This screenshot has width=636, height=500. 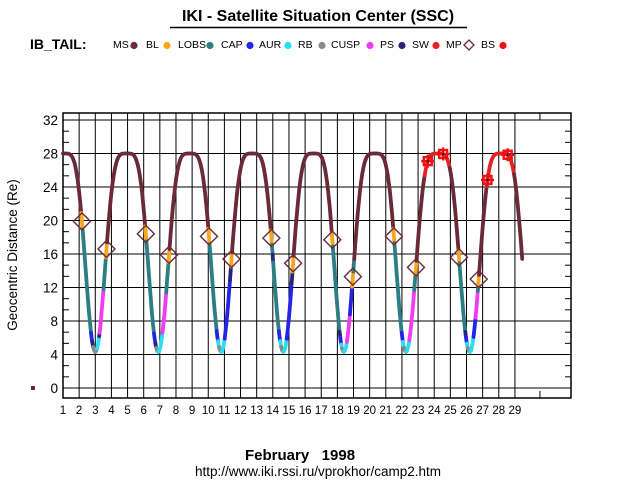 I want to click on mp-crossings, so click(x=280, y=250).